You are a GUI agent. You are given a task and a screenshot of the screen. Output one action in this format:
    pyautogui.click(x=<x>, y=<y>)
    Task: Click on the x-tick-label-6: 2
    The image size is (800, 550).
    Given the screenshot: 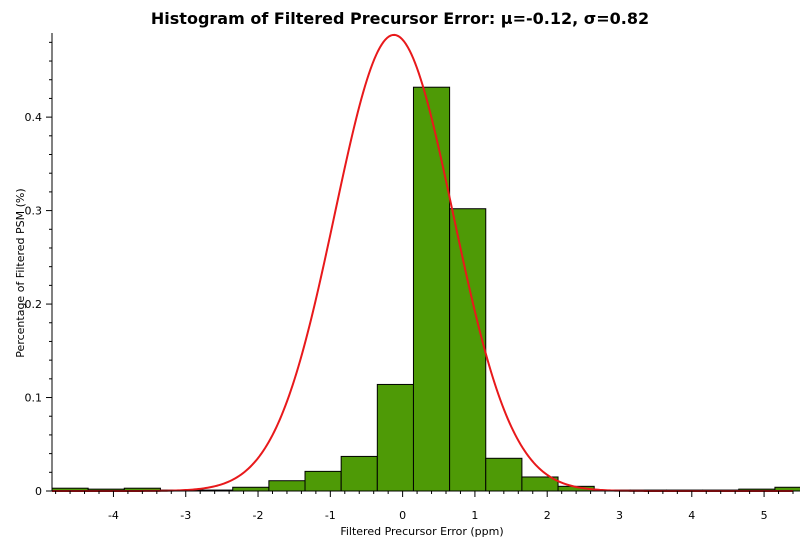 What is the action you would take?
    pyautogui.click(x=547, y=515)
    